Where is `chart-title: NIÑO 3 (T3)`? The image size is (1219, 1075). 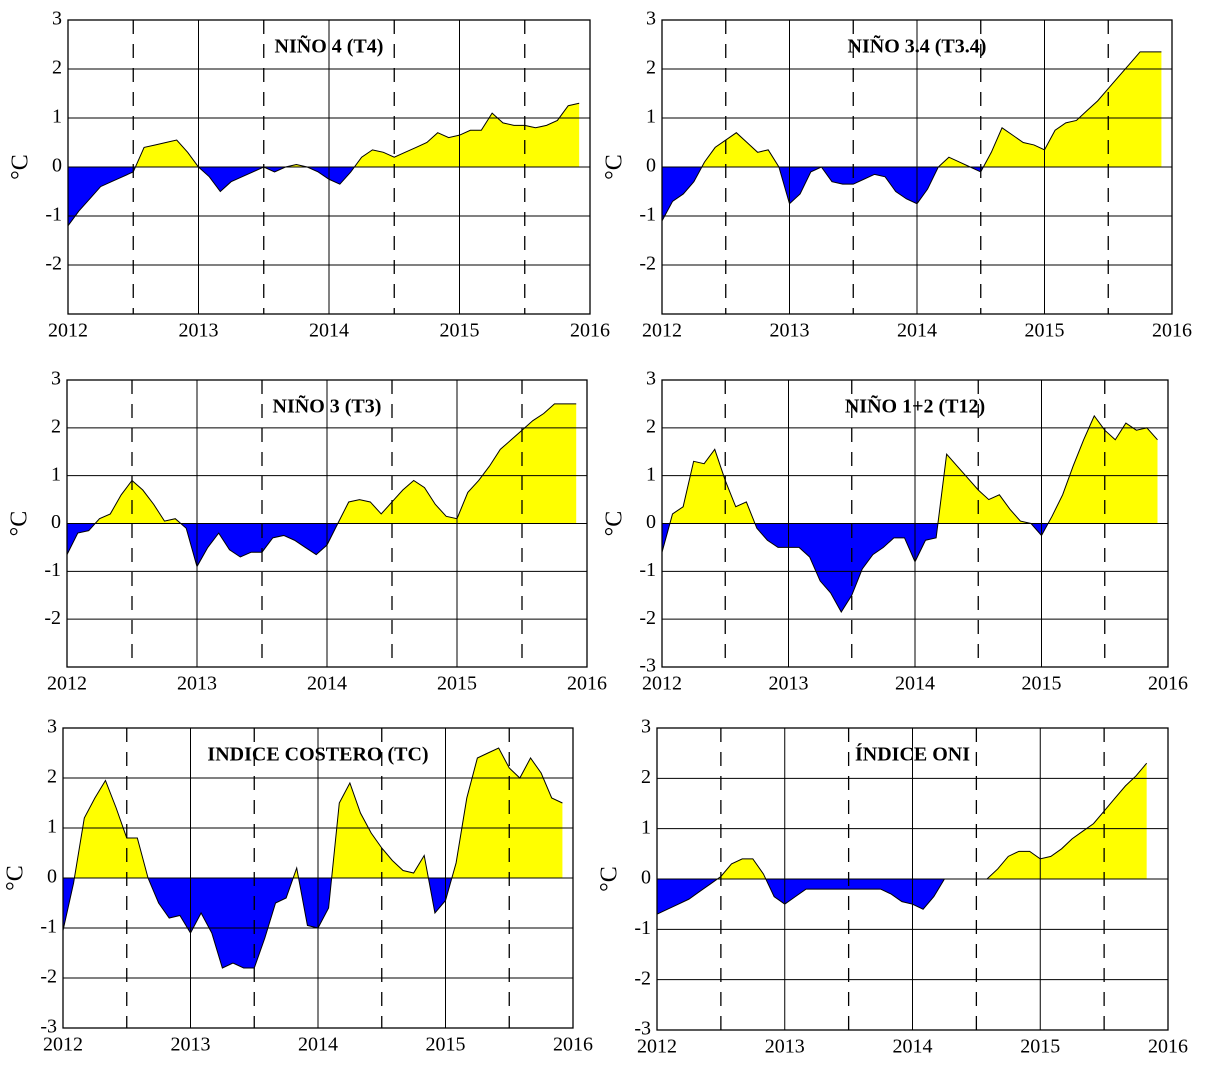
chart-title: NIÑO 3 (T3) is located at coordinates (327, 406).